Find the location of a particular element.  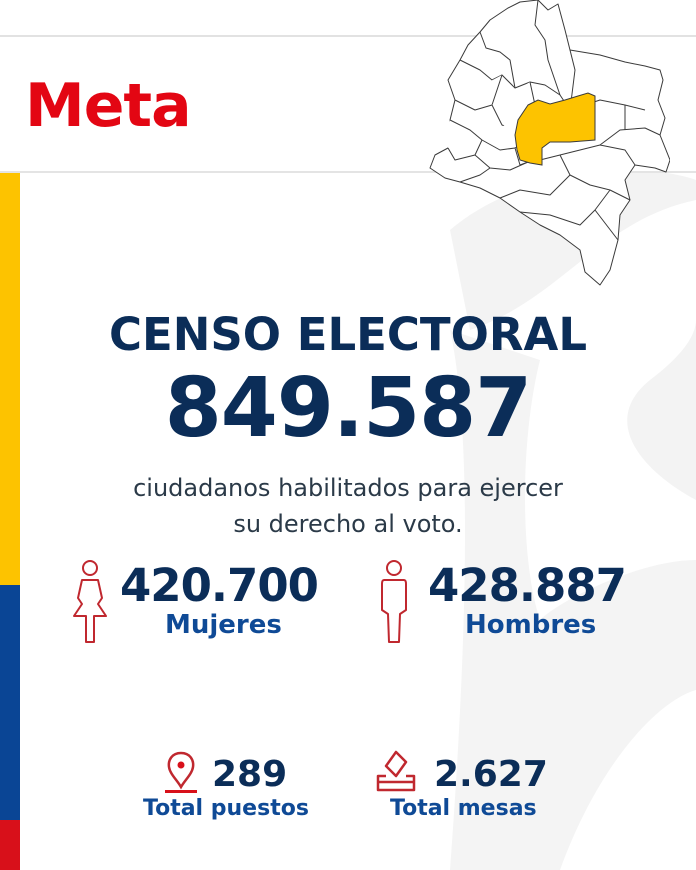

location-pin-icon is located at coordinates (181, 772).